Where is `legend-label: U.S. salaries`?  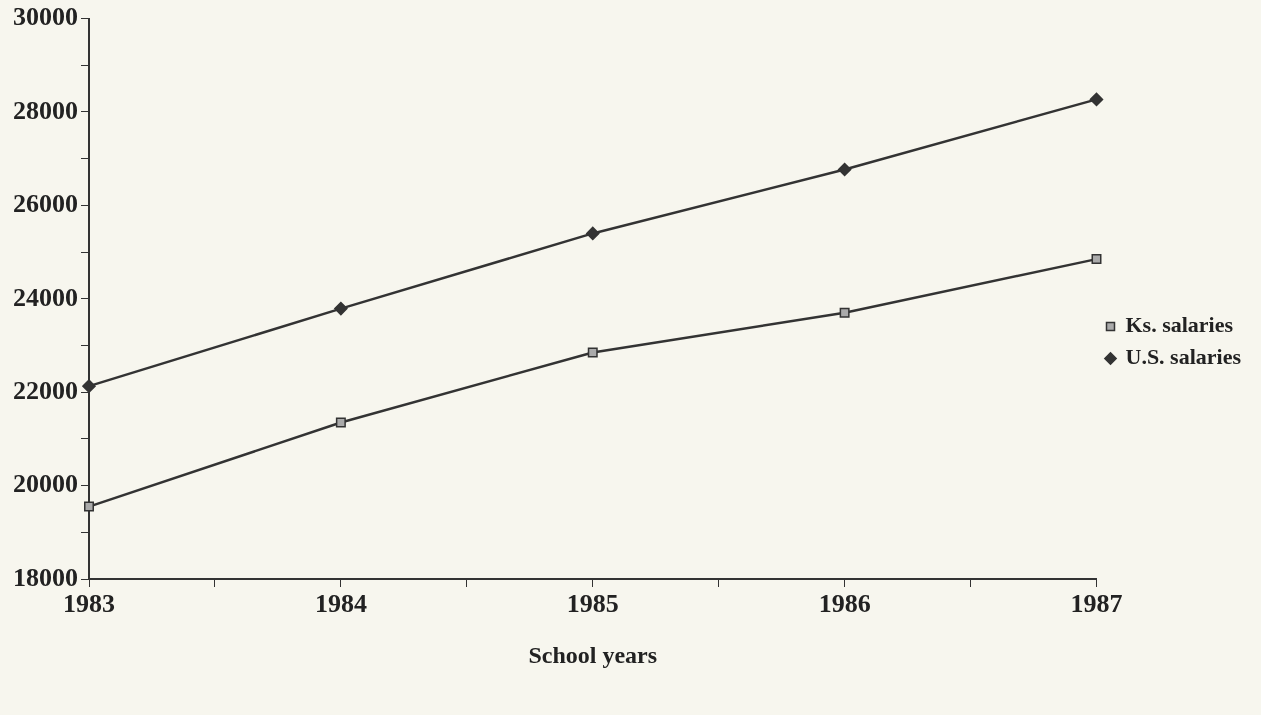
legend-label: U.S. salaries is located at coordinates (1183, 357).